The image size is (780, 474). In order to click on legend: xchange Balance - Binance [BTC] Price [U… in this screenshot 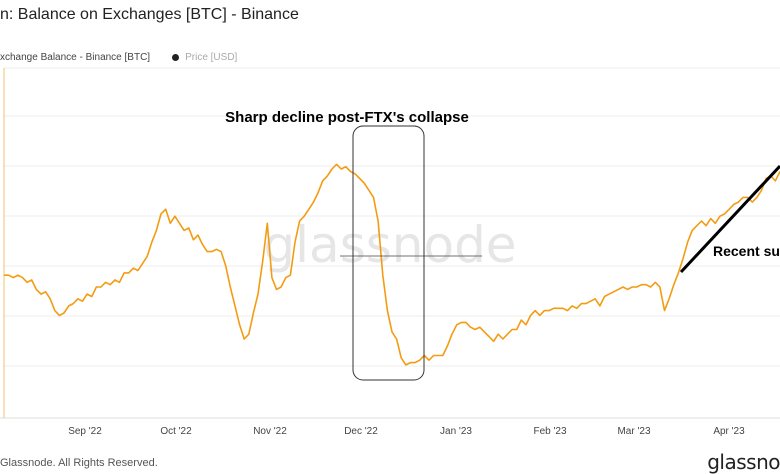, I will do `click(118, 57)`.